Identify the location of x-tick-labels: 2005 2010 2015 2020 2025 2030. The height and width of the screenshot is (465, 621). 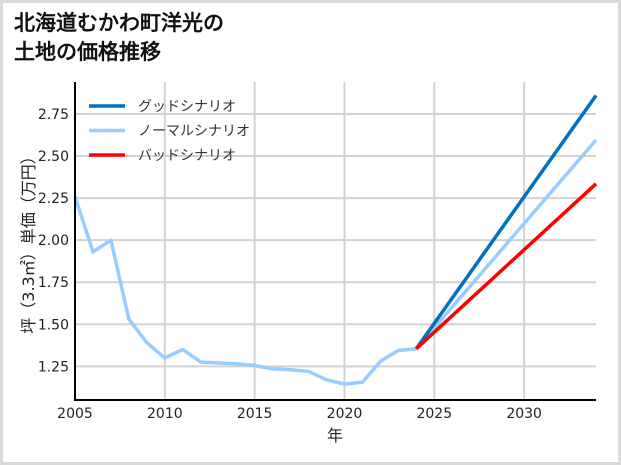
(299, 414).